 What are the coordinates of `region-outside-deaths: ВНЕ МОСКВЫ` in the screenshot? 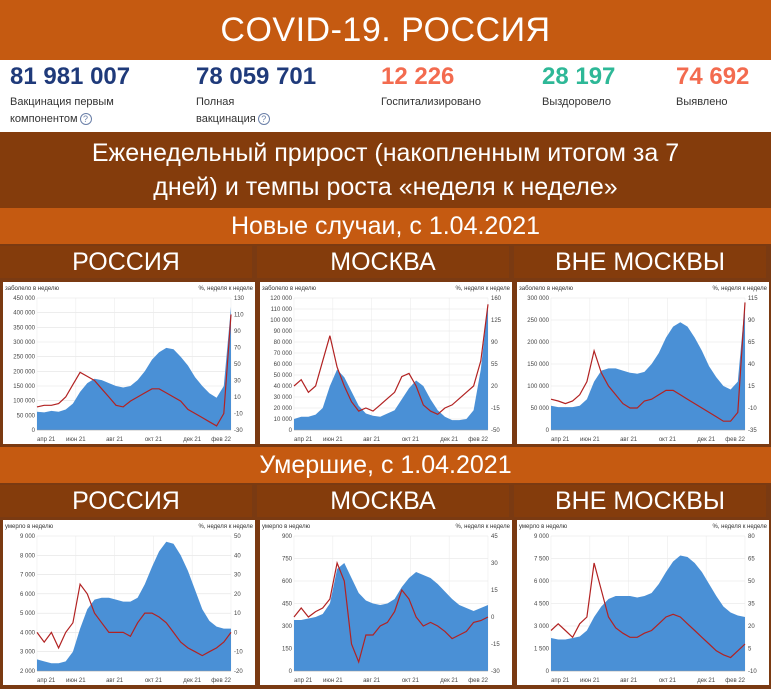 It's located at (640, 501).